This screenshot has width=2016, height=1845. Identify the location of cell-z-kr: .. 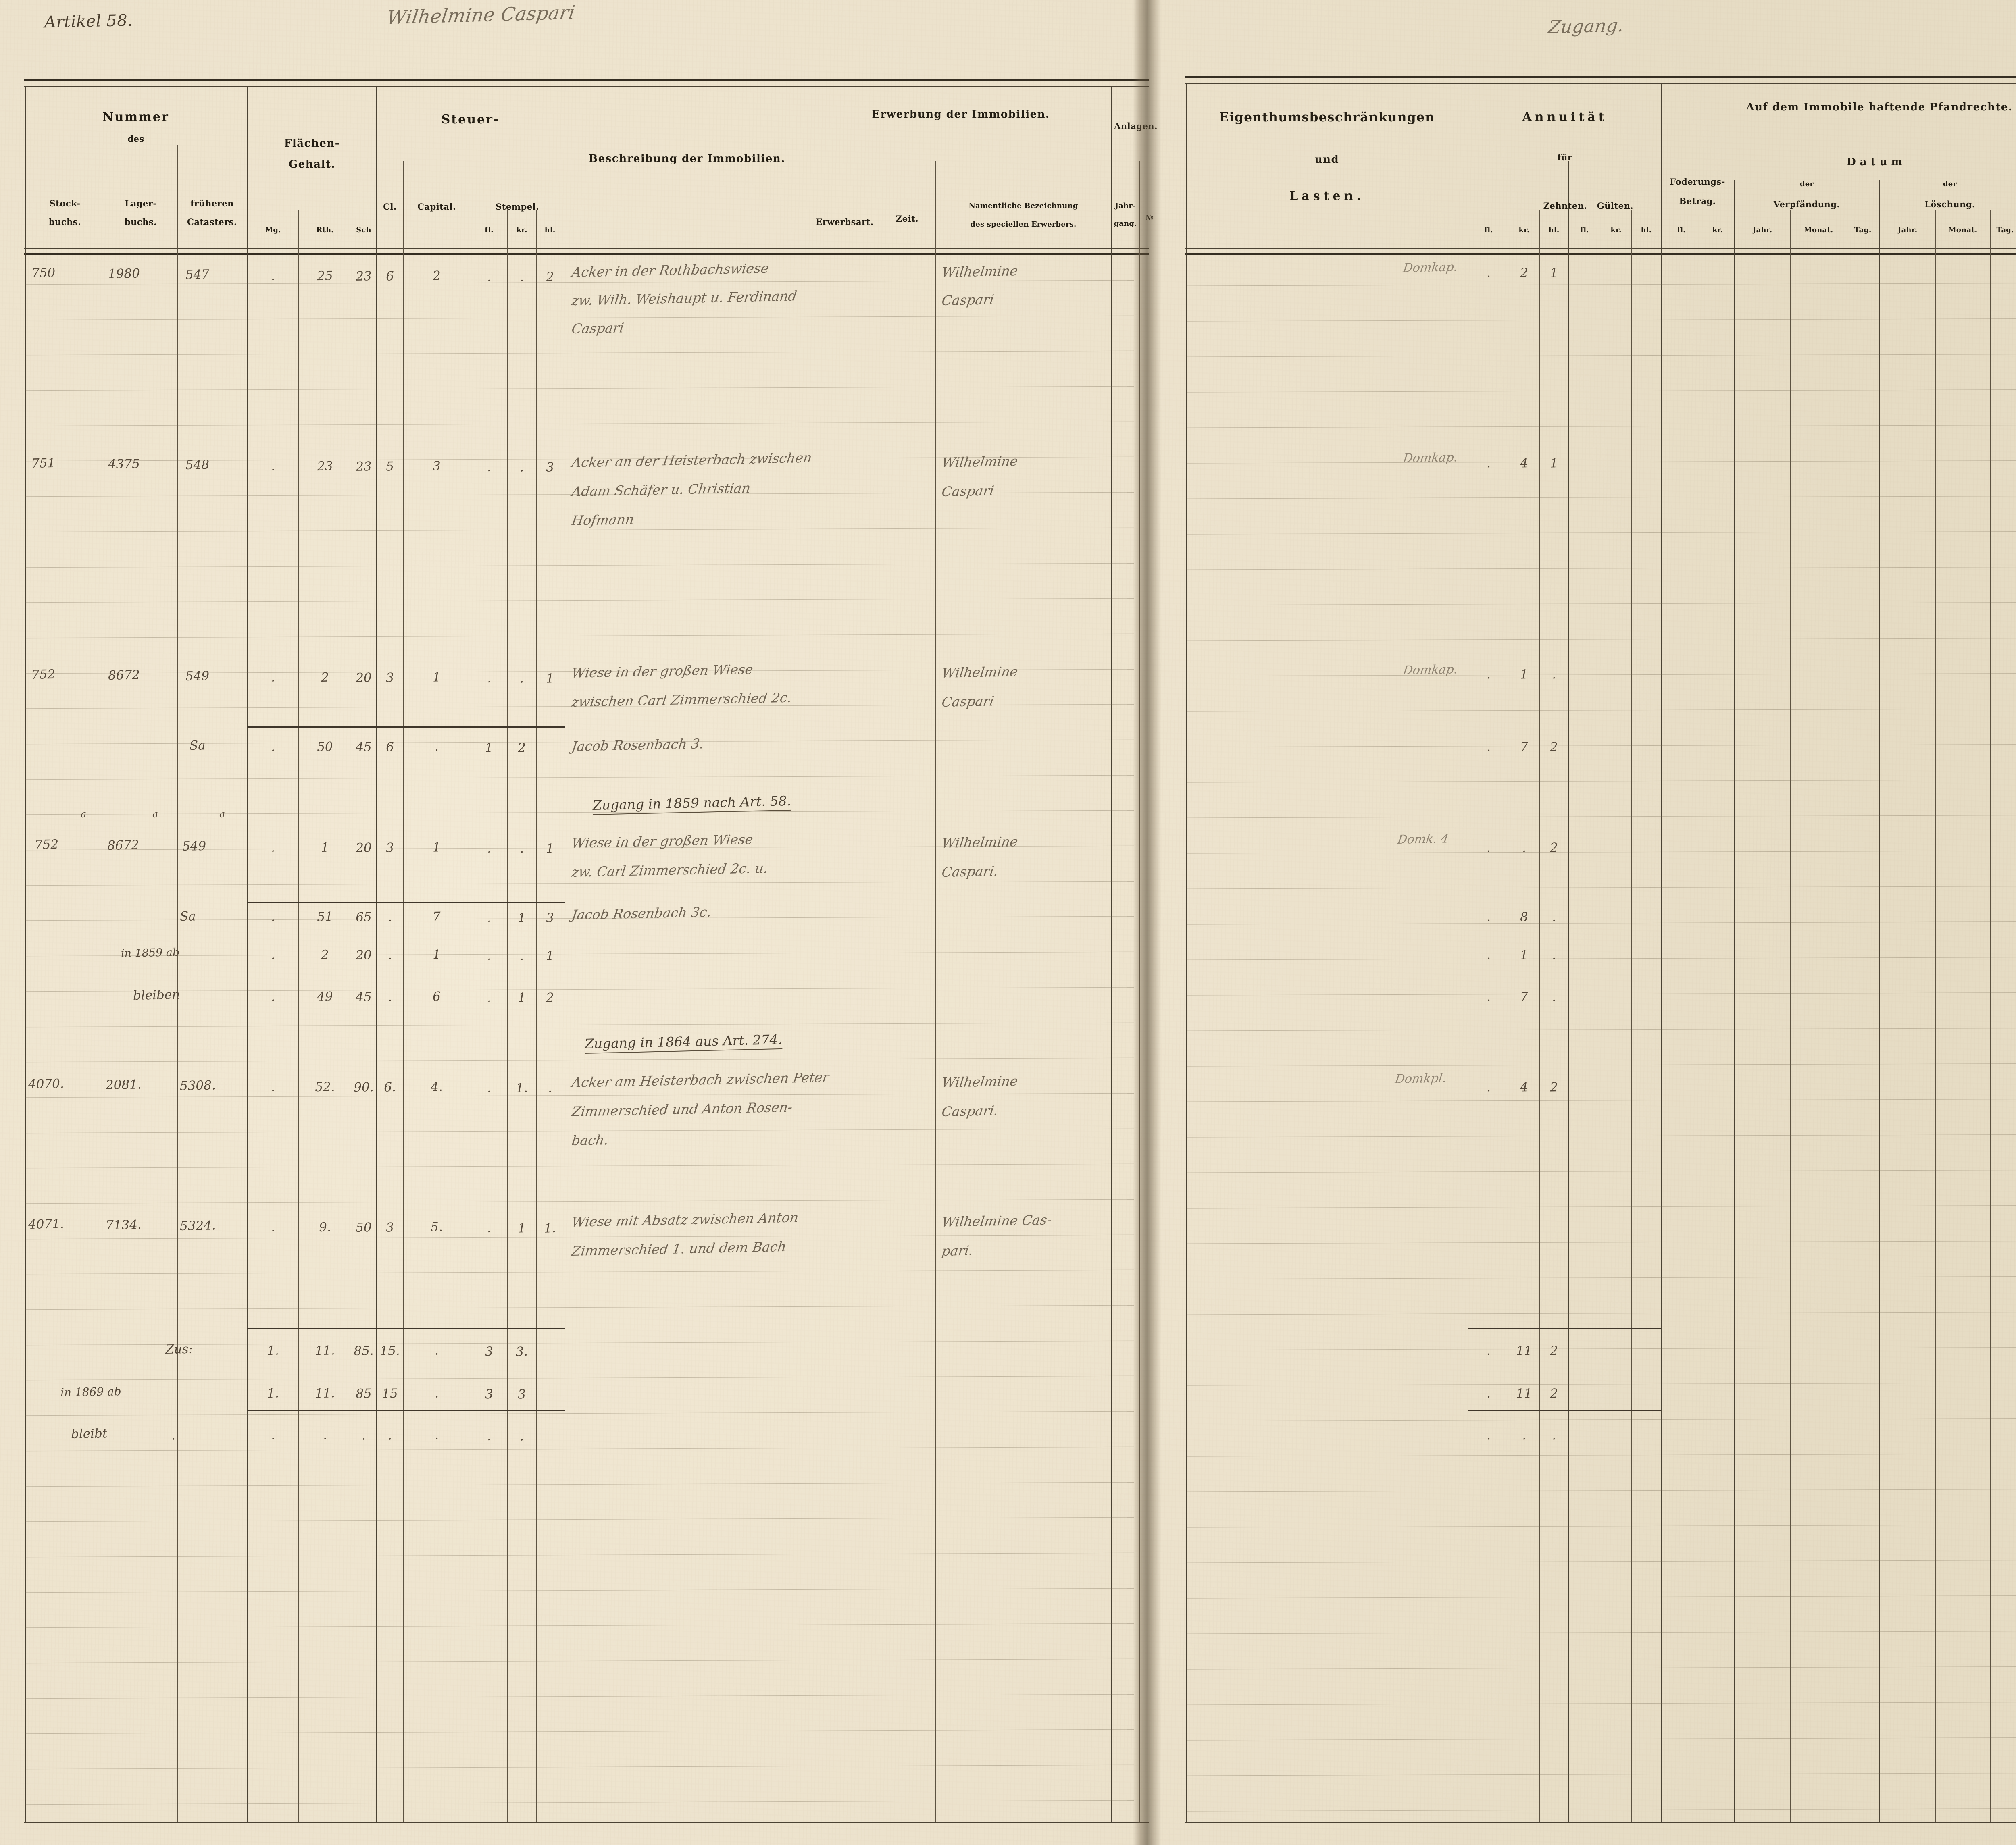
(1524, 1435).